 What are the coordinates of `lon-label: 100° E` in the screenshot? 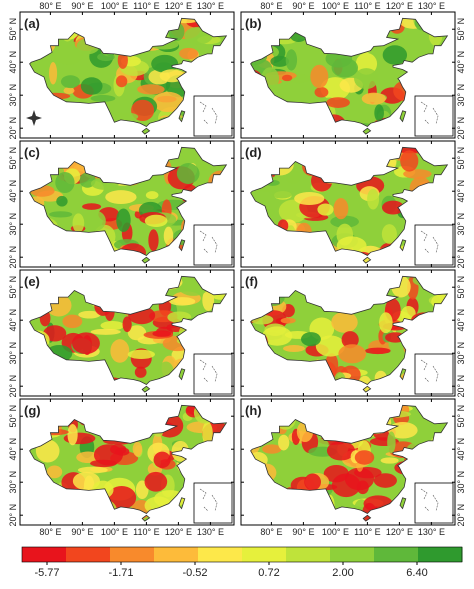 It's located at (114, 532).